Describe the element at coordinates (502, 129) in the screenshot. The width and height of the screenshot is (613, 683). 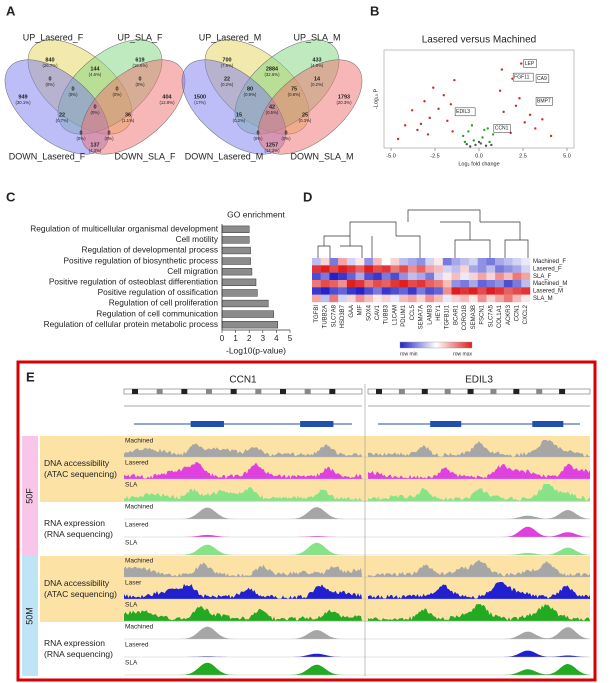
I see `annotation: CCN1` at that location.